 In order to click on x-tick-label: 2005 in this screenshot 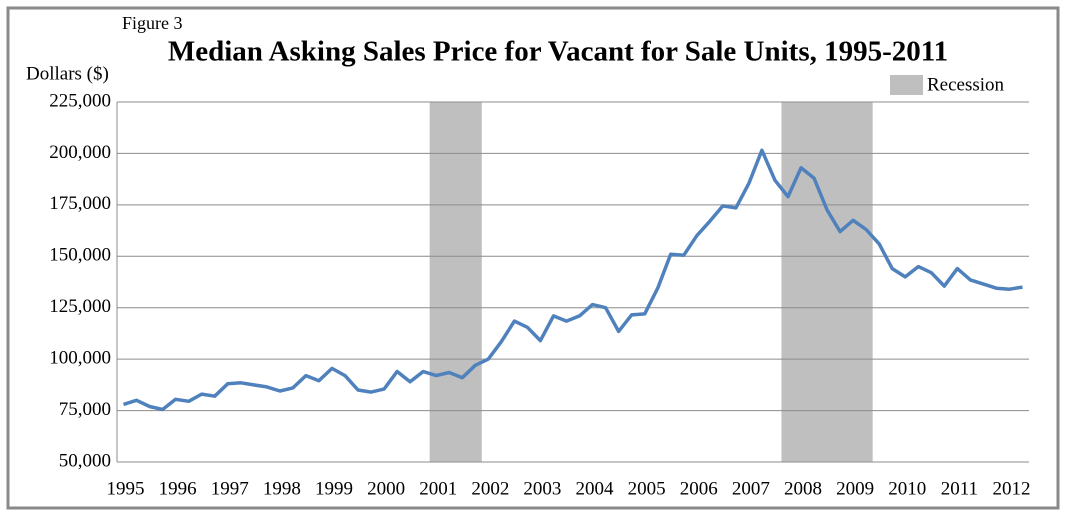, I will do `click(647, 488)`.